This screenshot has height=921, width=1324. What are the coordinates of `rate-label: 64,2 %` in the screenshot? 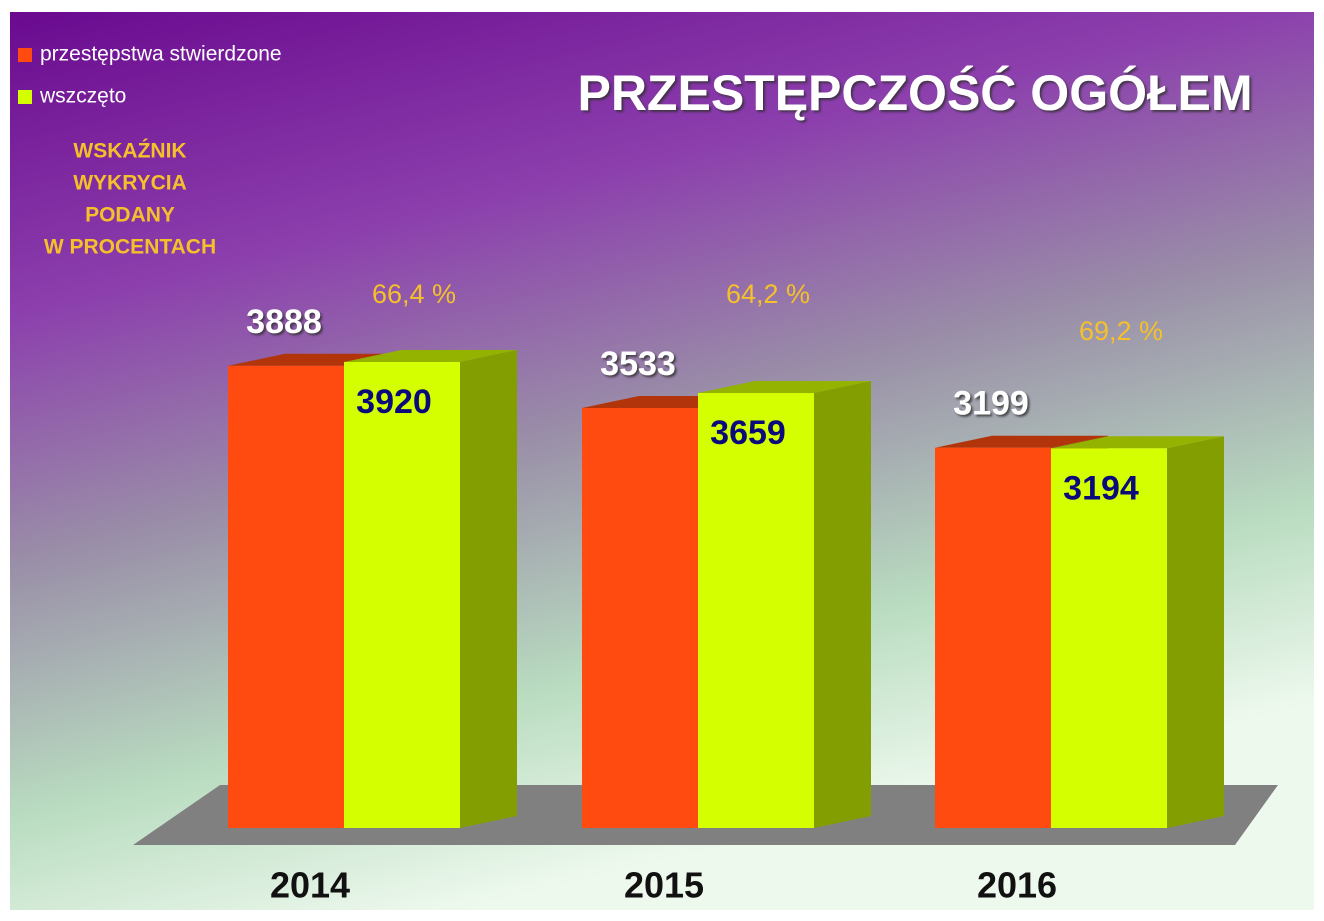 It's located at (768, 294).